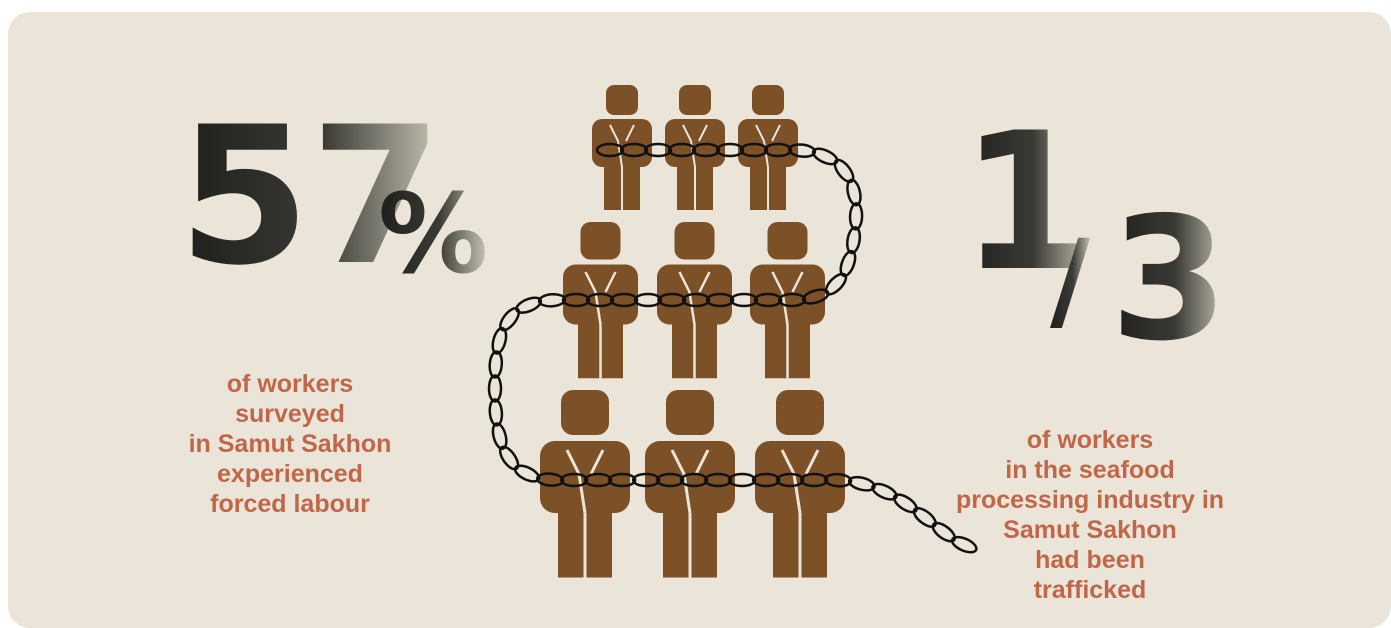  I want to click on stat-numerator: 1, so click(1026, 202).